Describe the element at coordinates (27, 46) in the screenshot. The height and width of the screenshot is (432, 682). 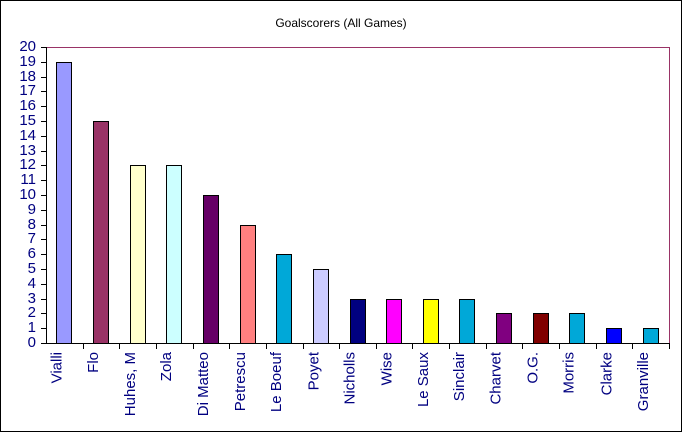
I see `y-tick-label: 20` at that location.